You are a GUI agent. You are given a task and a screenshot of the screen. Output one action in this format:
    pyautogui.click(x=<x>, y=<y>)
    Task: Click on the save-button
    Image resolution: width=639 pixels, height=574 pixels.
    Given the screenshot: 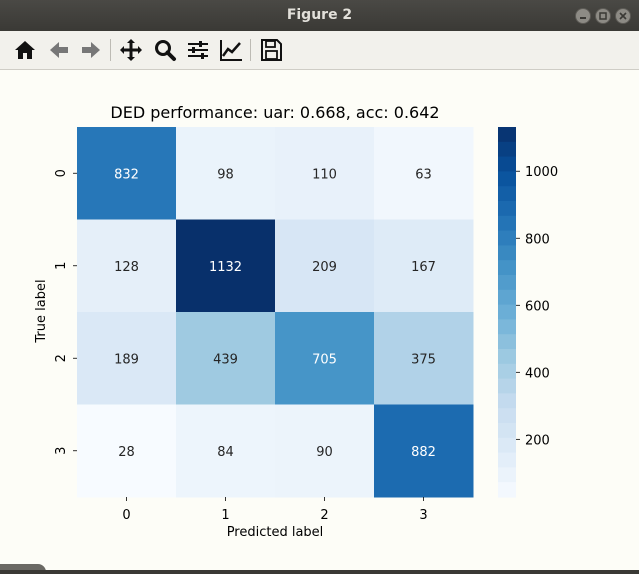 What is the action you would take?
    pyautogui.click(x=271, y=50)
    